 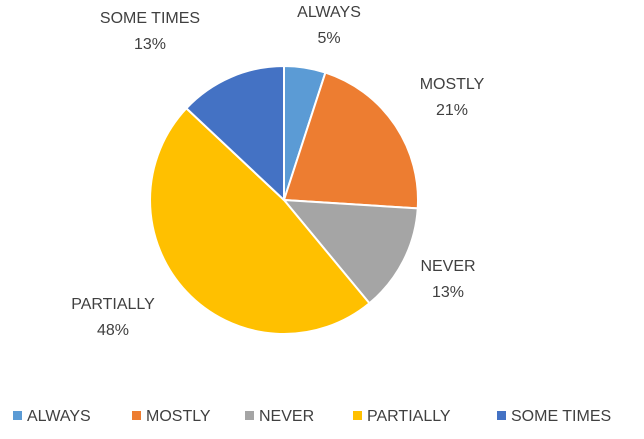 What do you see at coordinates (286, 416) in the screenshot?
I see `legend-label-never: NEVER` at bounding box center [286, 416].